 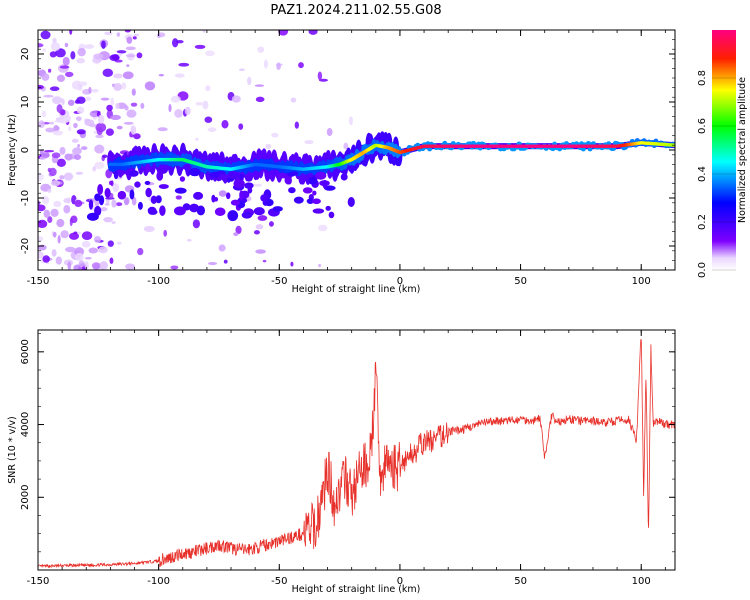 I want to click on y-tick-label: 20, so click(x=25, y=54).